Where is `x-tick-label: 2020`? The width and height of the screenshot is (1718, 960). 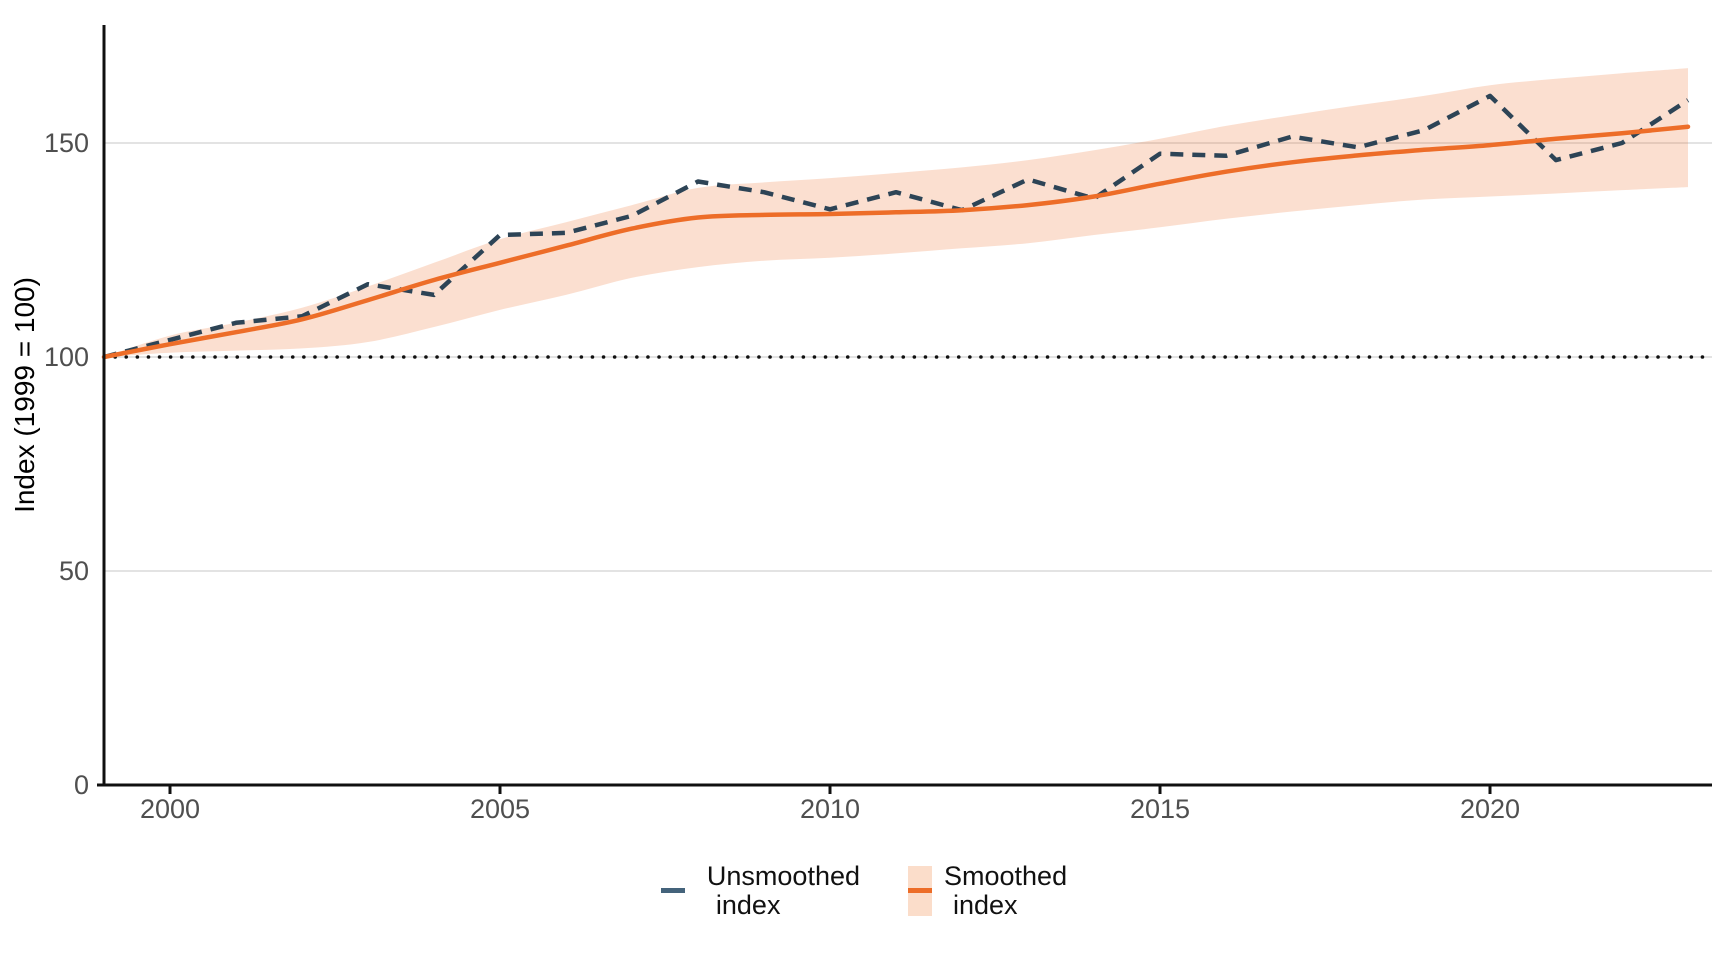 x-tick-label: 2020 is located at coordinates (1490, 809).